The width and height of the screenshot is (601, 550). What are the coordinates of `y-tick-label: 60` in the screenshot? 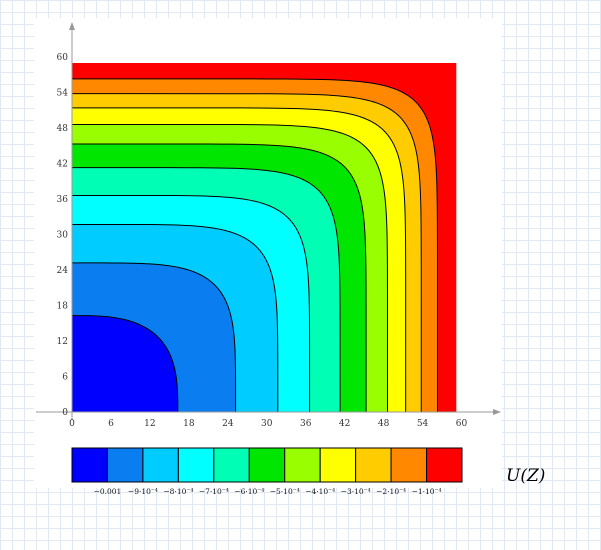 It's located at (63, 58).